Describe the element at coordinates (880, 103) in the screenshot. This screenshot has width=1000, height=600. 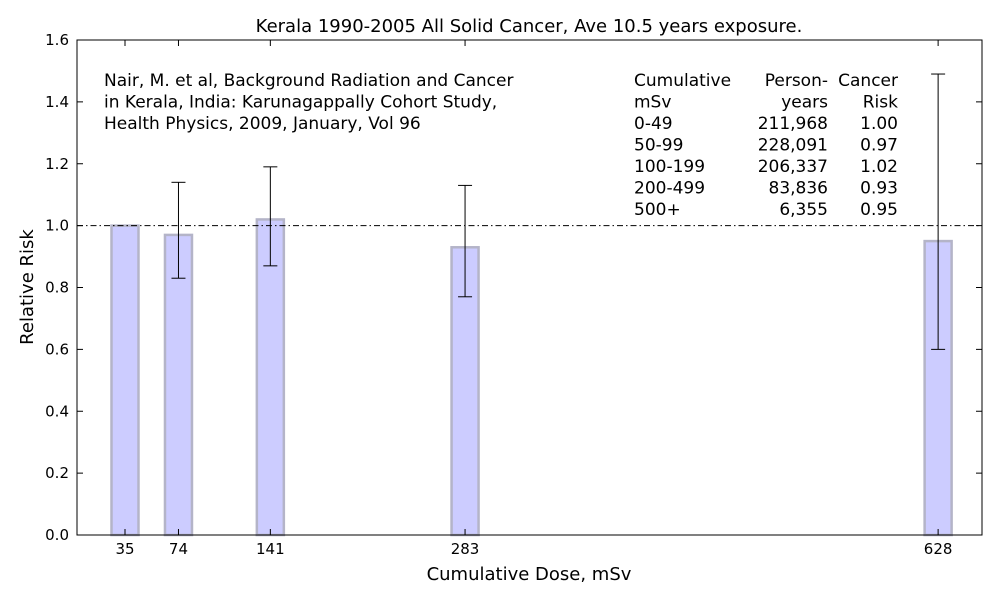
I see `table-cell: Risk` at that location.